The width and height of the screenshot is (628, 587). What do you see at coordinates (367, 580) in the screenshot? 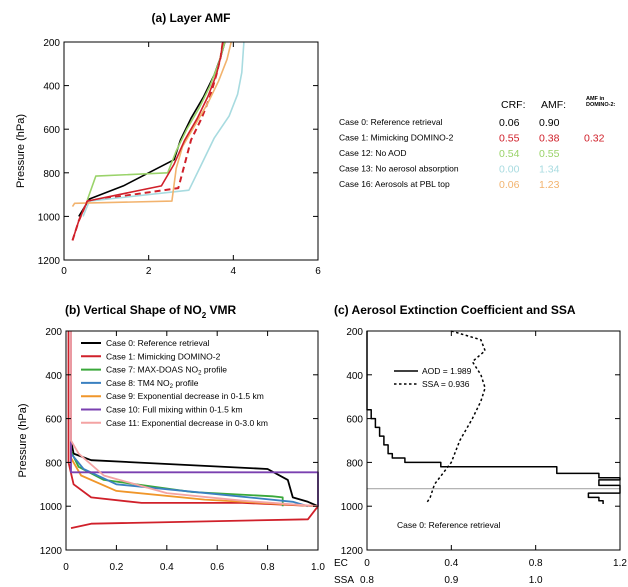
I see `panel-c-ssa-tick-label: 0.8` at bounding box center [367, 580].